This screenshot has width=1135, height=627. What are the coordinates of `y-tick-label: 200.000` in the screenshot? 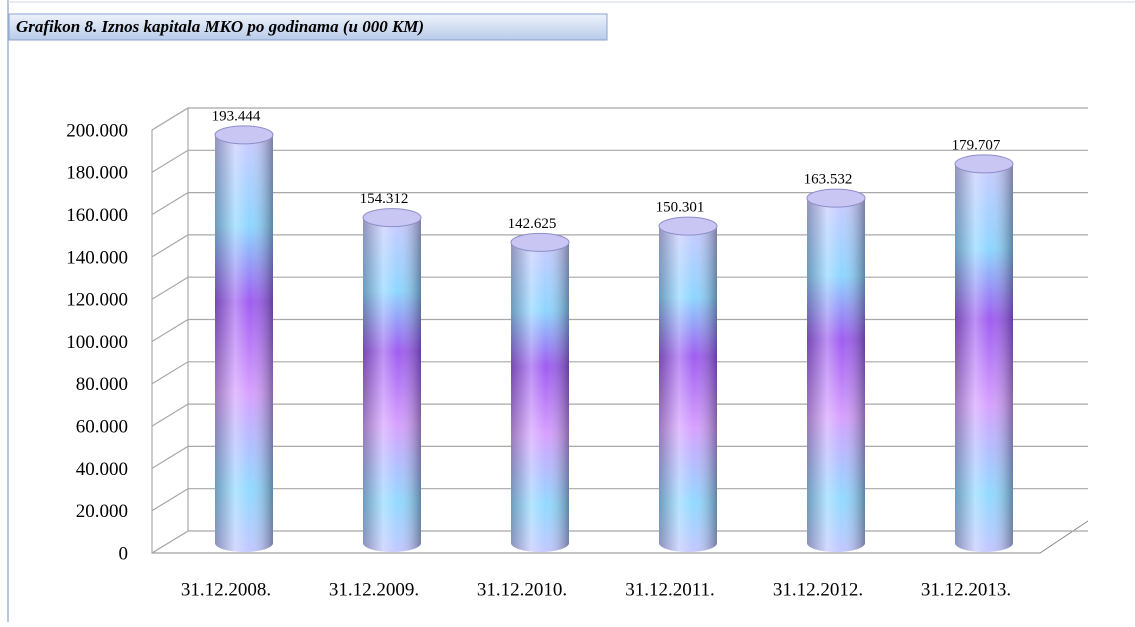 It's located at (97, 130).